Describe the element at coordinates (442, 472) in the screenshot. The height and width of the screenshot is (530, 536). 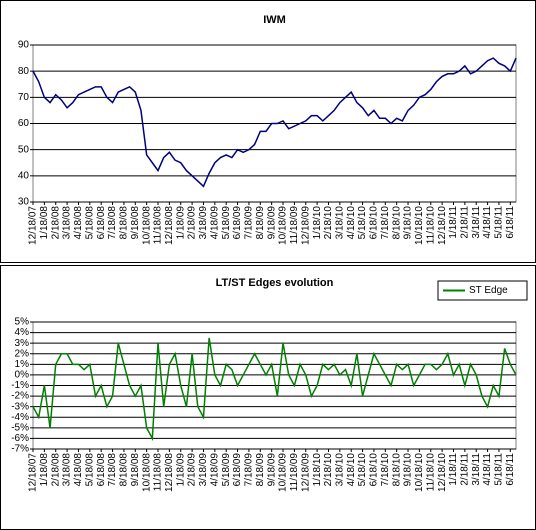
I see `x-tick-label: 12/18/10` at that location.